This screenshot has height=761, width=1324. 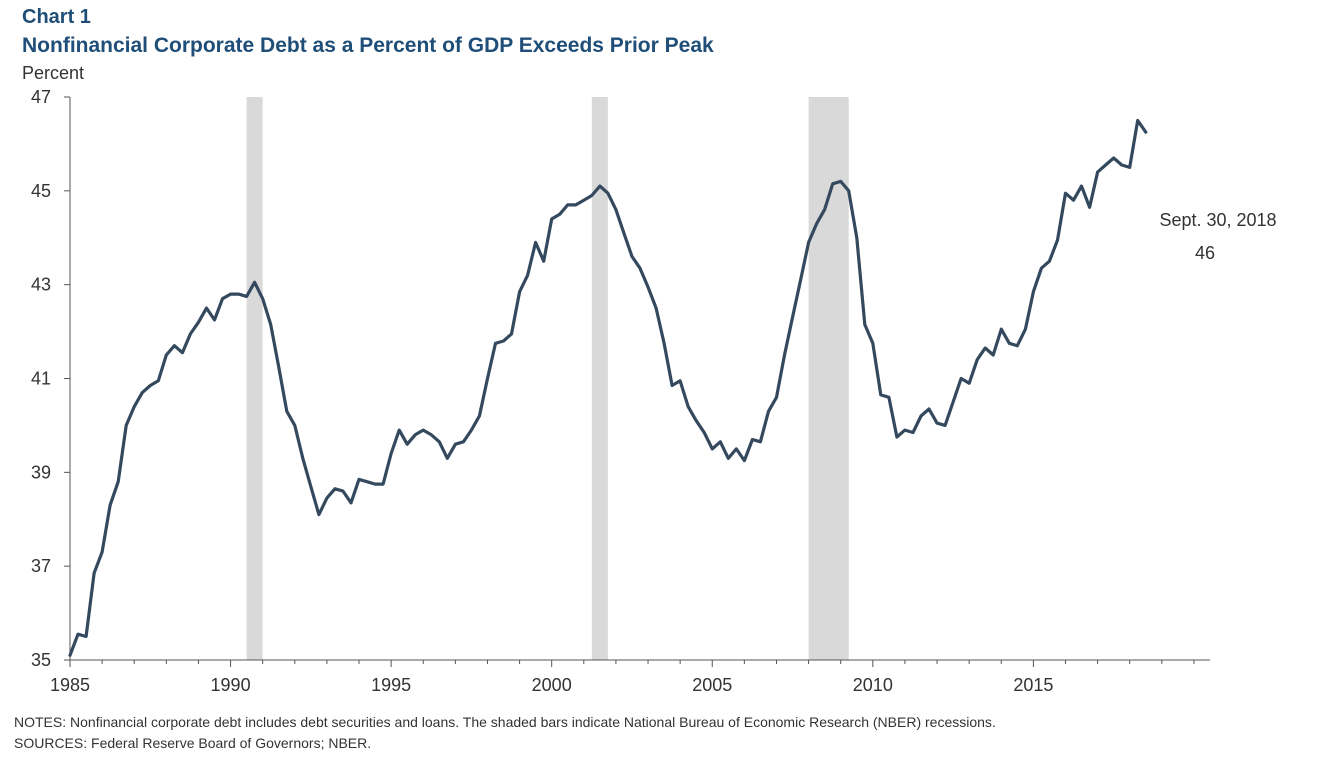 I want to click on annotation-value-label: 46, so click(x=1205, y=253).